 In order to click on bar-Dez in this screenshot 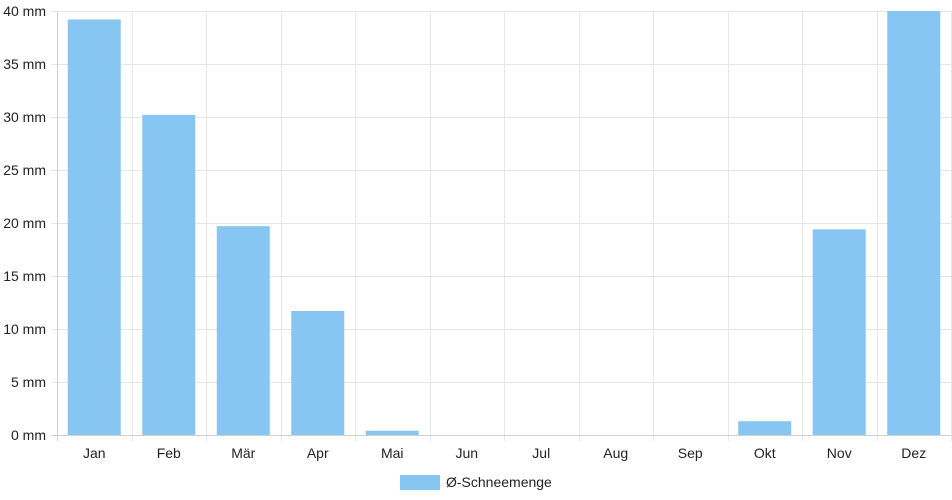, I will do `click(914, 223)`.